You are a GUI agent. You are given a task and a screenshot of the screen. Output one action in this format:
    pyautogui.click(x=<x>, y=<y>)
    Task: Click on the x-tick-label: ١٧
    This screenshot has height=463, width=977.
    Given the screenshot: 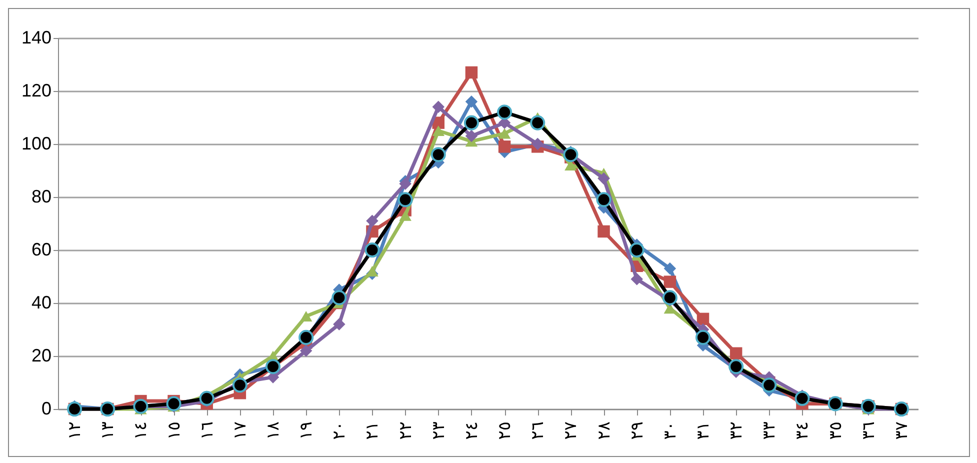 What is the action you would take?
    pyautogui.click(x=240, y=431)
    